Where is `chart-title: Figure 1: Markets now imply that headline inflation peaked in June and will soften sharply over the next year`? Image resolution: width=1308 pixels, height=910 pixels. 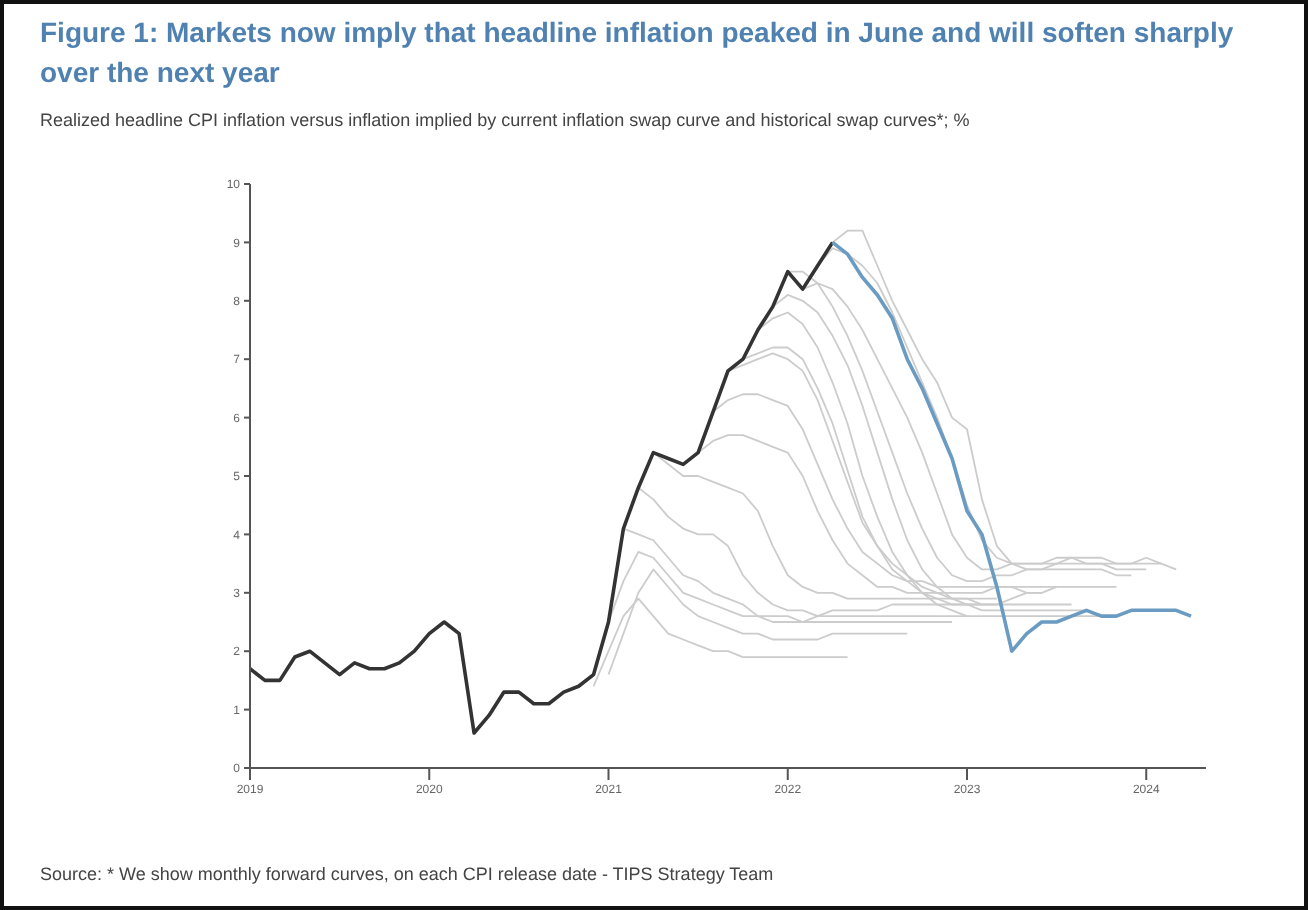 chart-title: Figure 1: Markets now imply that headline inflation peaked in June and will soften sharply over the next year is located at coordinates (638, 53).